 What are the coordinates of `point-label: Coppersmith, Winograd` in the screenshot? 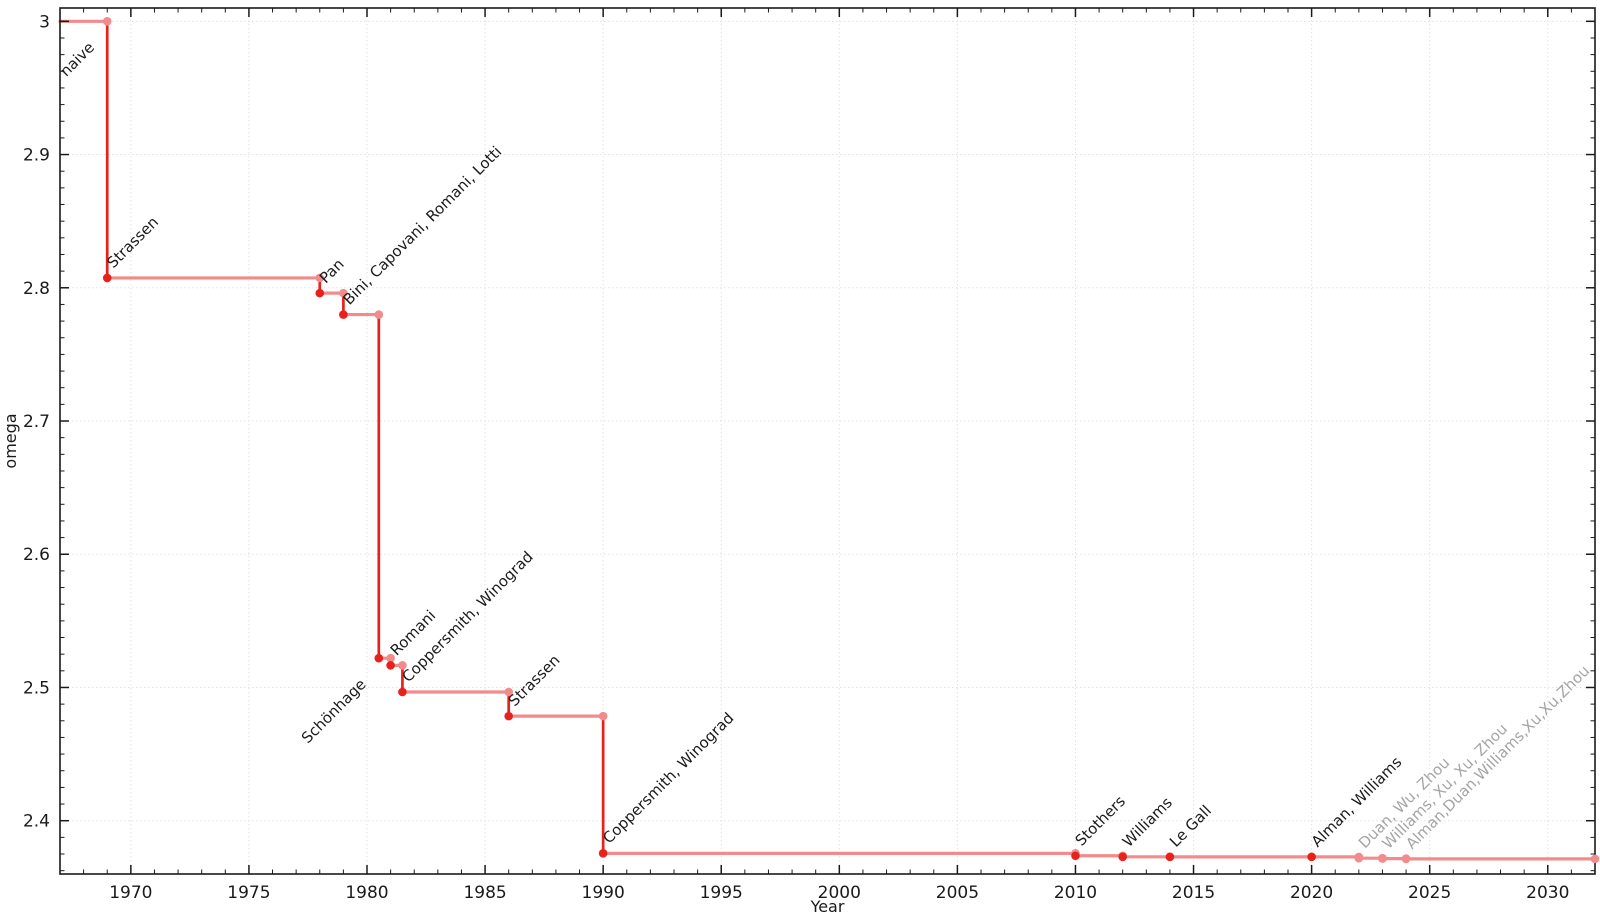 It's located at (668, 778).